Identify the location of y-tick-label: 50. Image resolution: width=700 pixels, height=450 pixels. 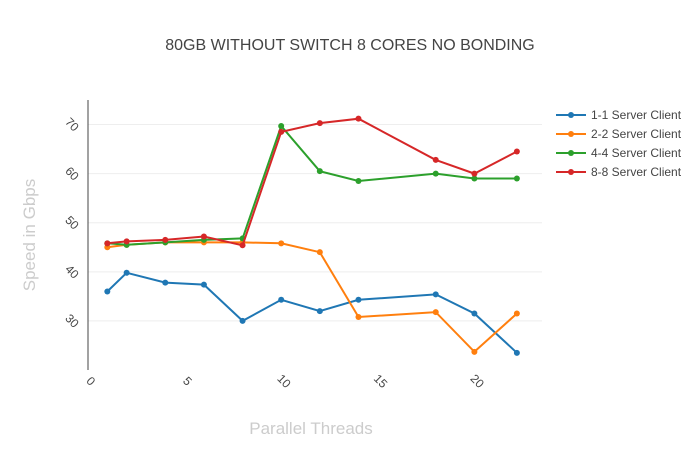
(72, 223).